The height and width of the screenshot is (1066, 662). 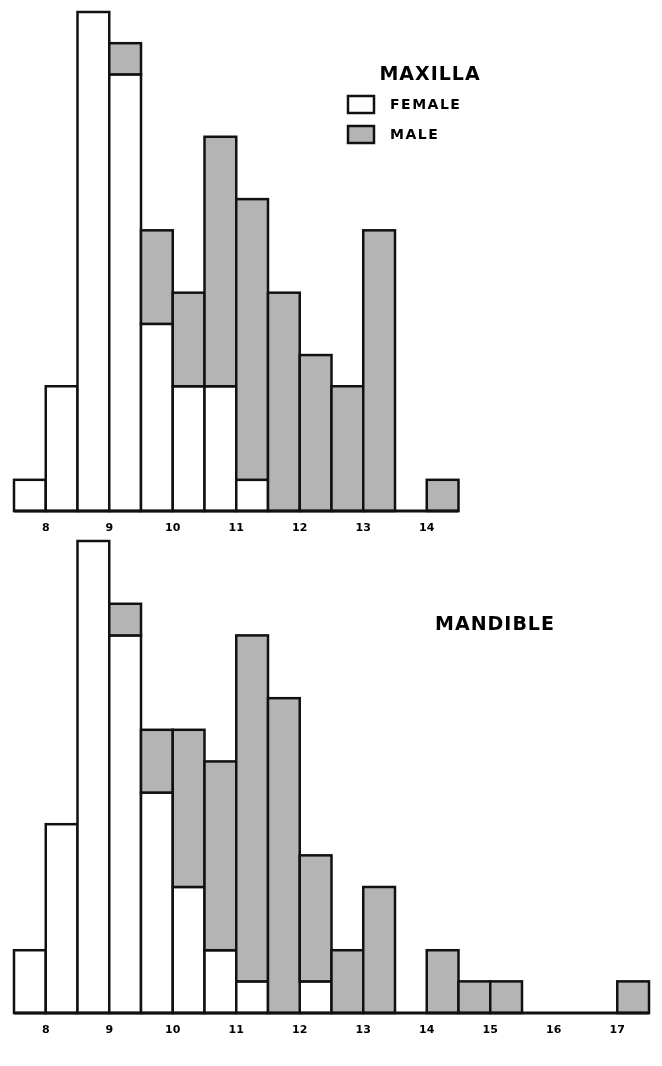 I want to click on x-tick-label: 17, so click(x=617, y=1029).